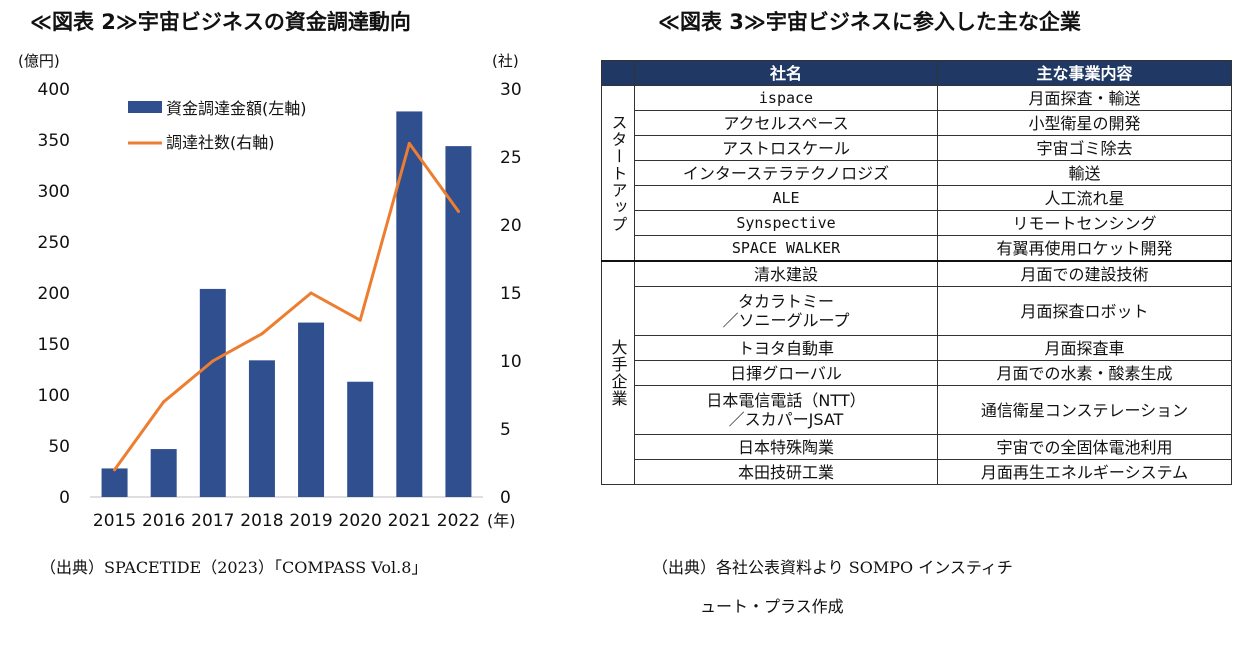  Describe the element at coordinates (618, 73) in the screenshot. I see `header-blank` at that location.